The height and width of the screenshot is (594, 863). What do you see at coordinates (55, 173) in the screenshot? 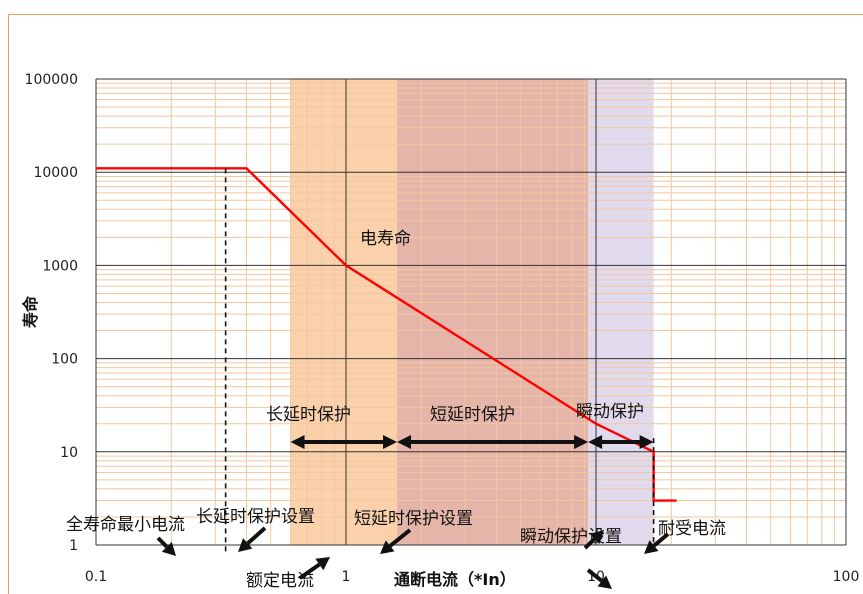
I see `y-tick-label: 10000` at bounding box center [55, 173].